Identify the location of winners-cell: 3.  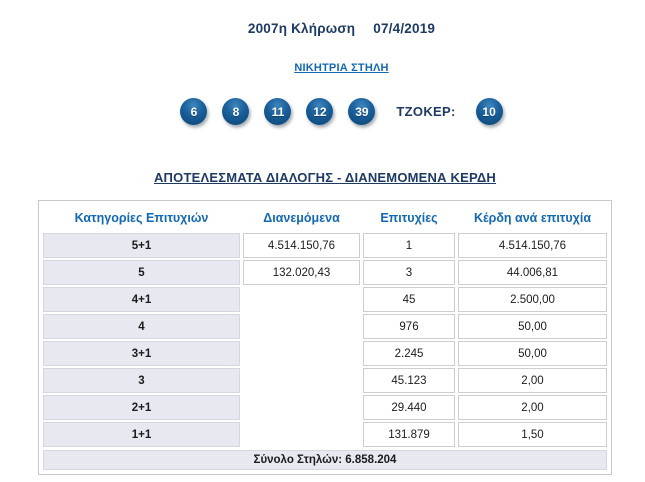
(409, 272).